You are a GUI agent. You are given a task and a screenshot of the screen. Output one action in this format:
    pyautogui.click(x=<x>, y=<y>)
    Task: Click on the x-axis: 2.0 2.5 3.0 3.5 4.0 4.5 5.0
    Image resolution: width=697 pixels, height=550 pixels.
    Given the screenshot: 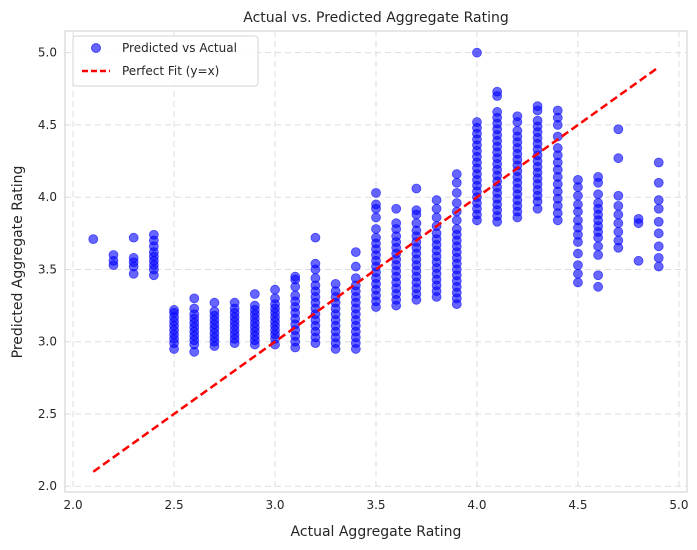 What is the action you would take?
    pyautogui.click(x=376, y=505)
    